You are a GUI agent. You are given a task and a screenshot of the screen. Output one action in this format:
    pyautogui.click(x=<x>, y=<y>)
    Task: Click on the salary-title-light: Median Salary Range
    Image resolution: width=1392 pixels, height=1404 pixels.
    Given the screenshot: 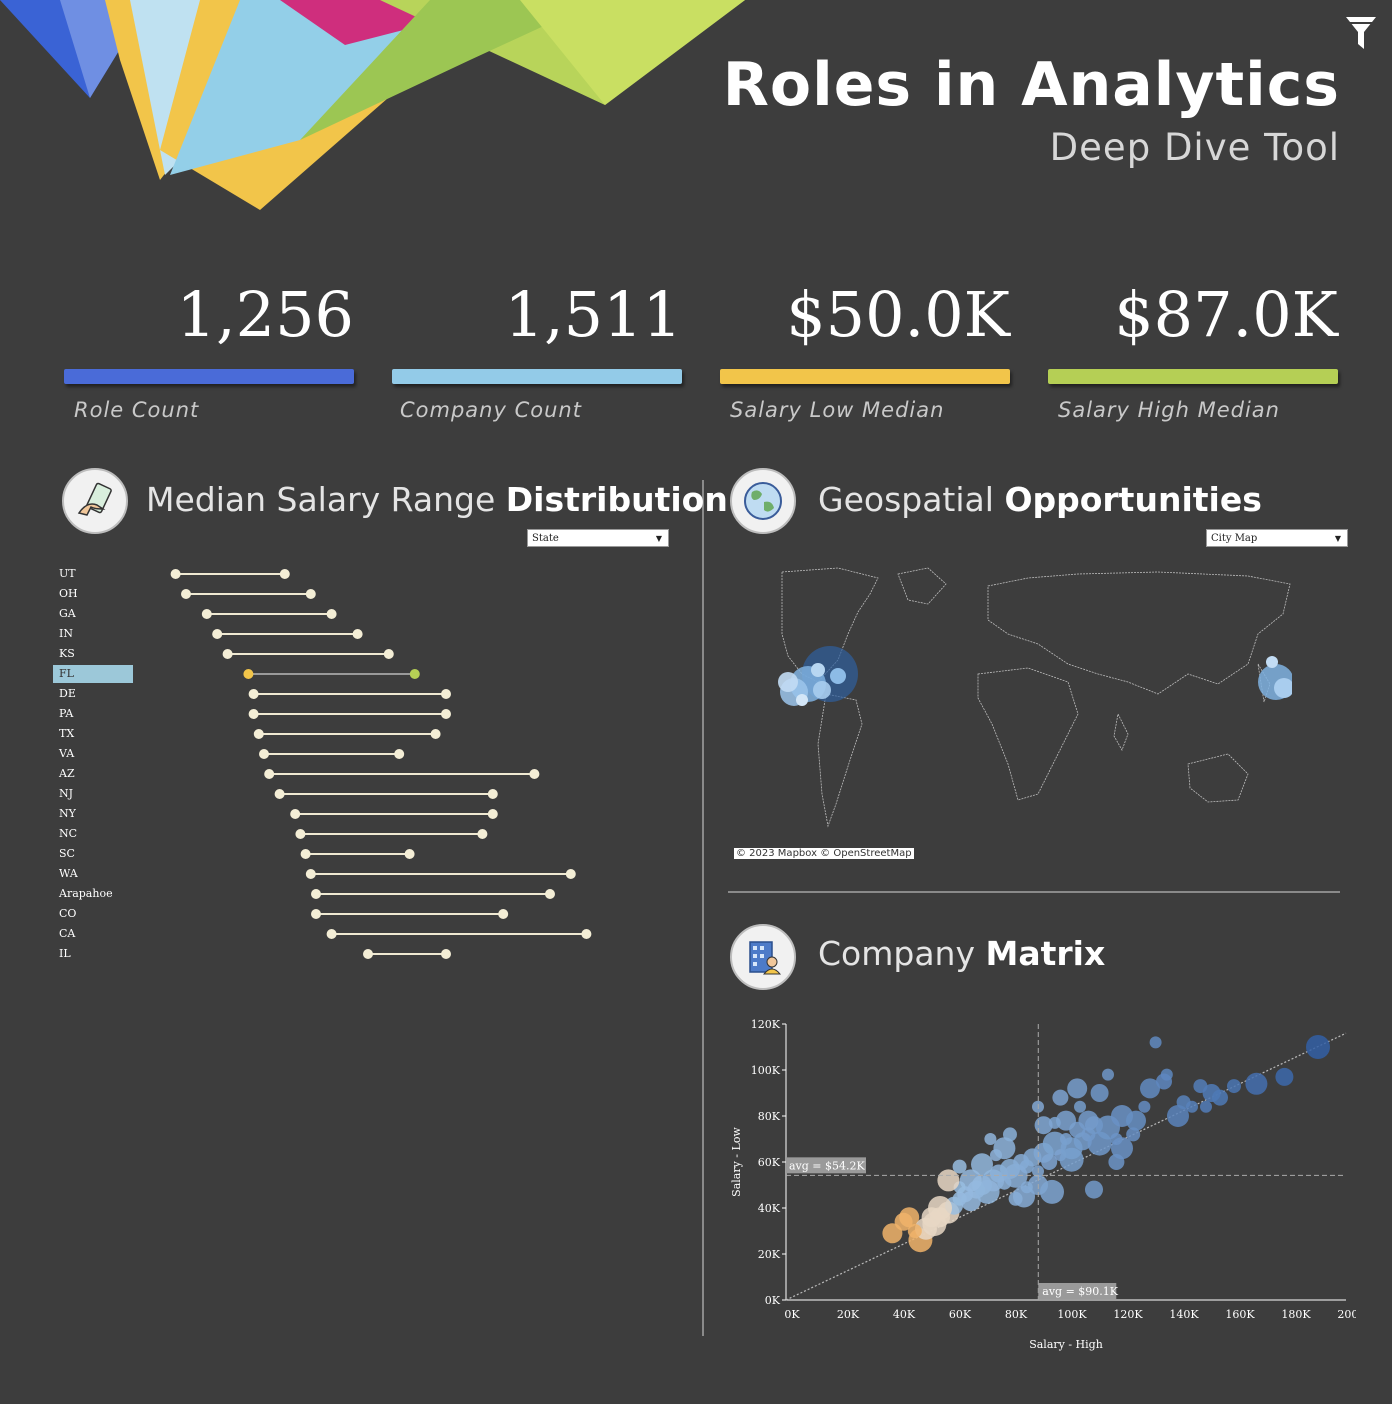 What is the action you would take?
    pyautogui.click(x=321, y=499)
    